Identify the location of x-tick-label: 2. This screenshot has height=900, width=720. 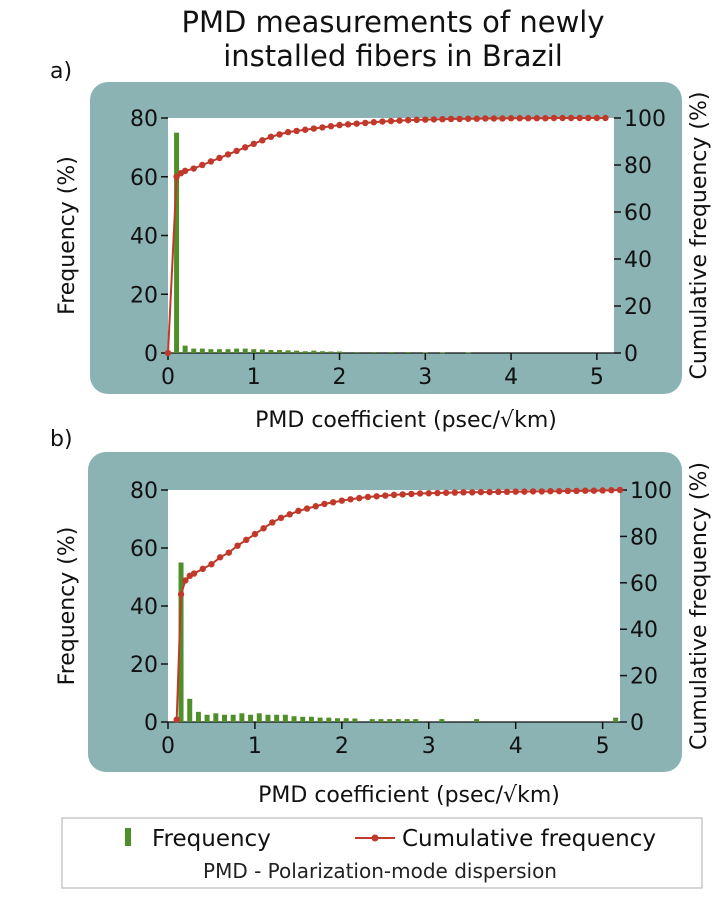
(340, 377).